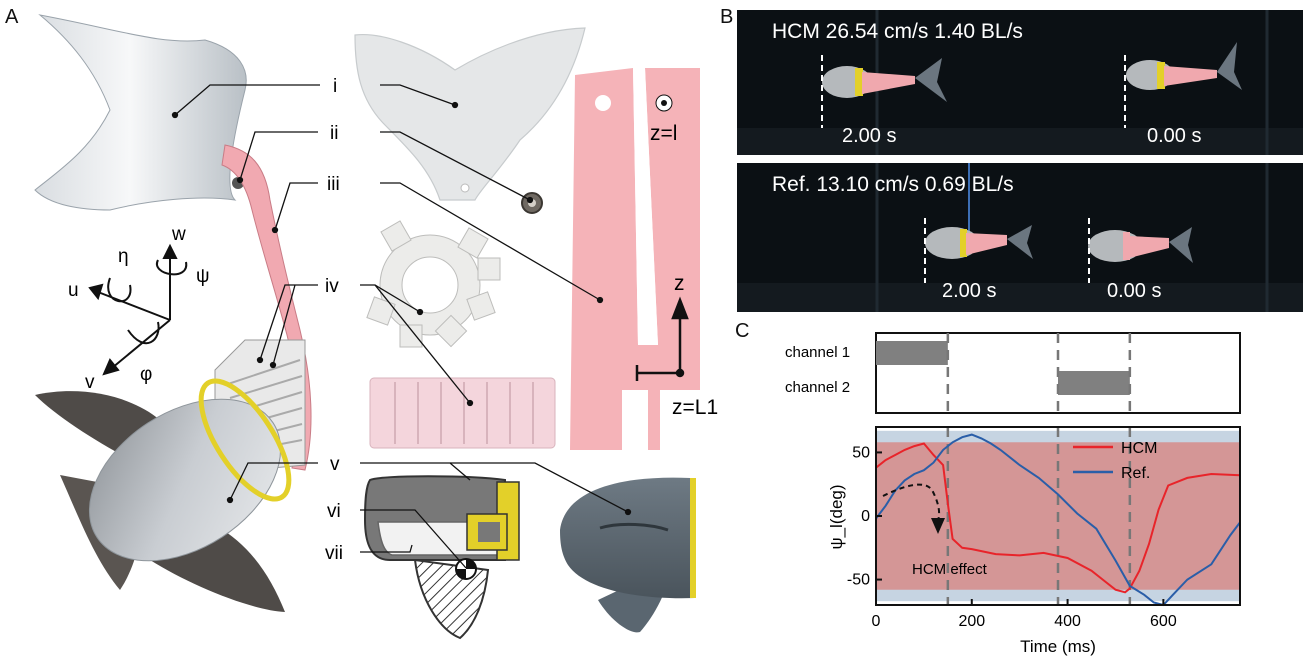 Image resolution: width=1310 pixels, height=660 pixels. I want to click on panel-letter-c: C, so click(742, 331).